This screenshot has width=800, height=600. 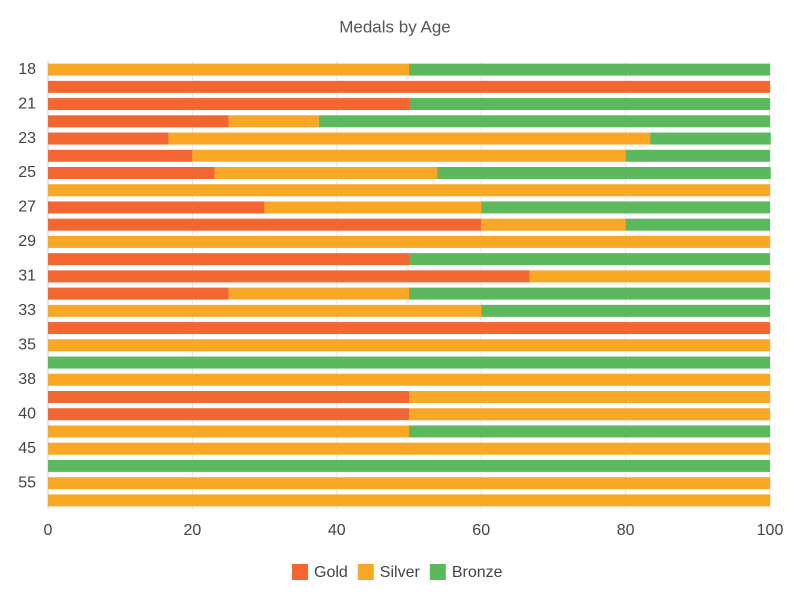 I want to click on y-tick-label: 25, so click(x=27, y=172).